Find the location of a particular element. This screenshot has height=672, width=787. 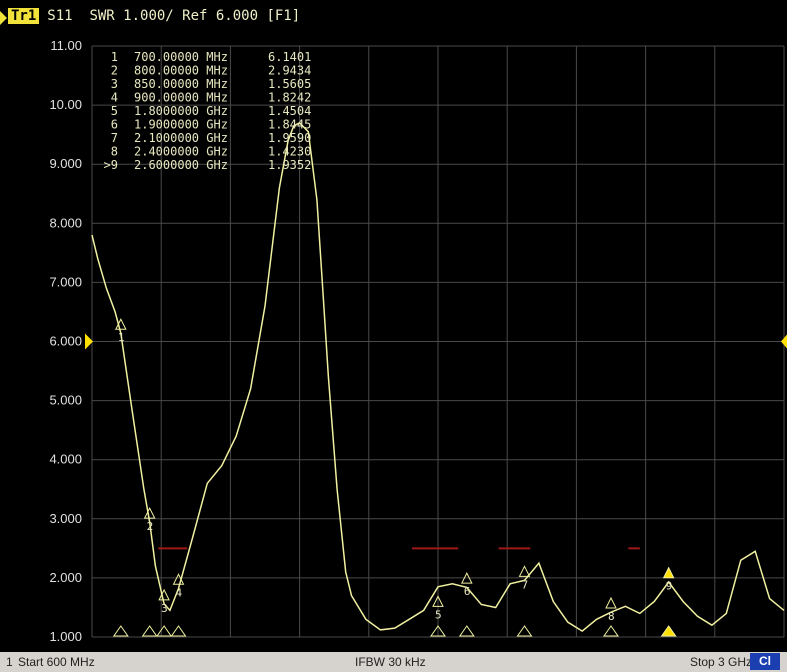

channel-number: 1 is located at coordinates (9, 662).